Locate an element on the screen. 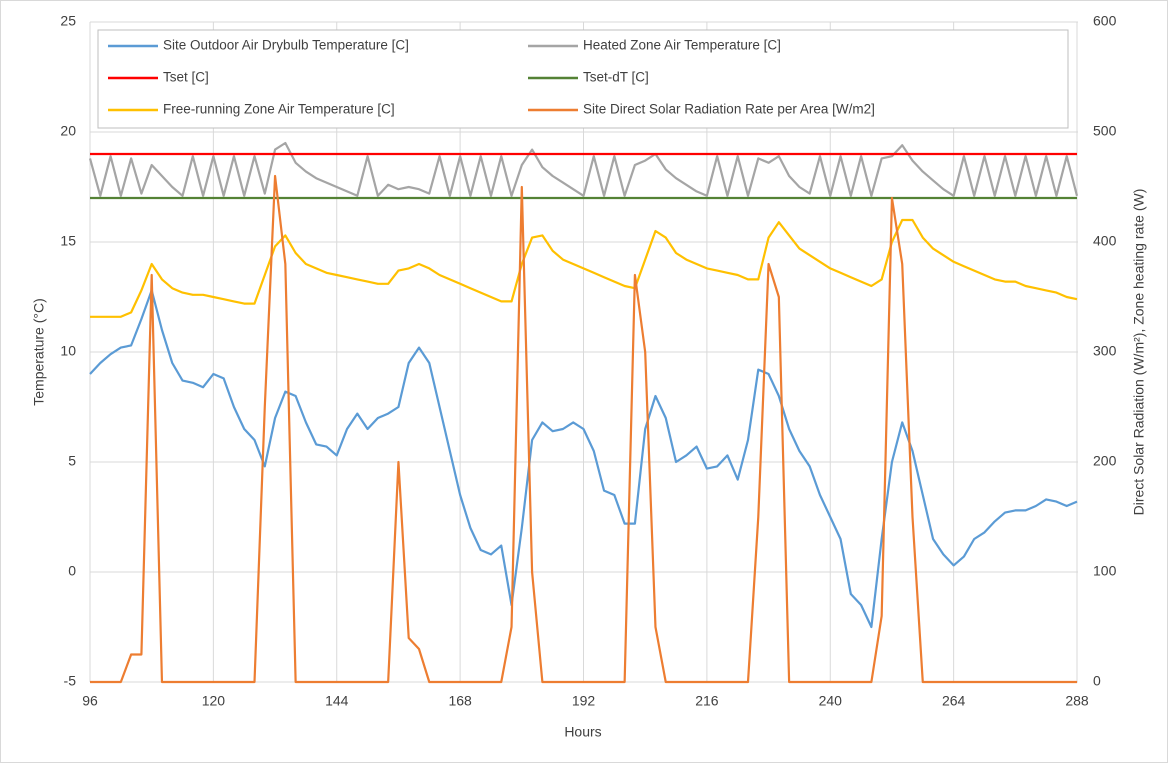  legend-label: Site Outdoor Air Drybulb Temperature [C] is located at coordinates (286, 45).